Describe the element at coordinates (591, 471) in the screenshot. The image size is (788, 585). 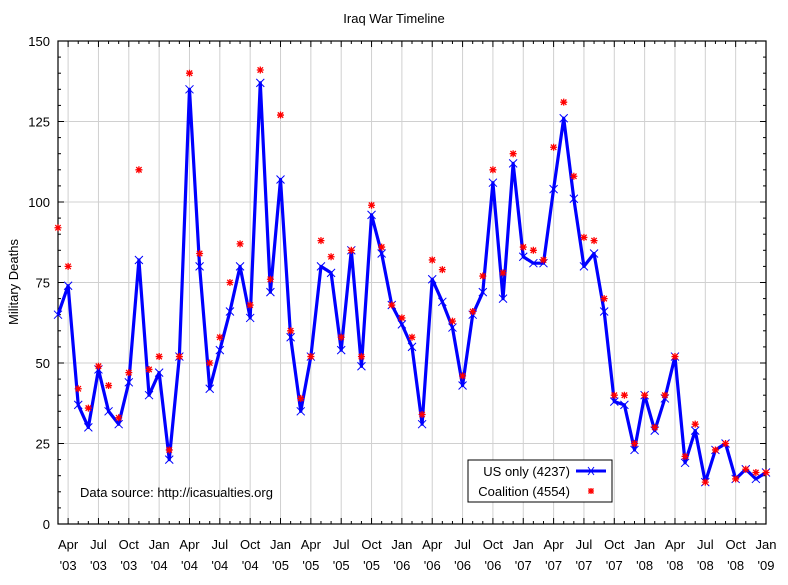
I see `legend-marker-us` at that location.